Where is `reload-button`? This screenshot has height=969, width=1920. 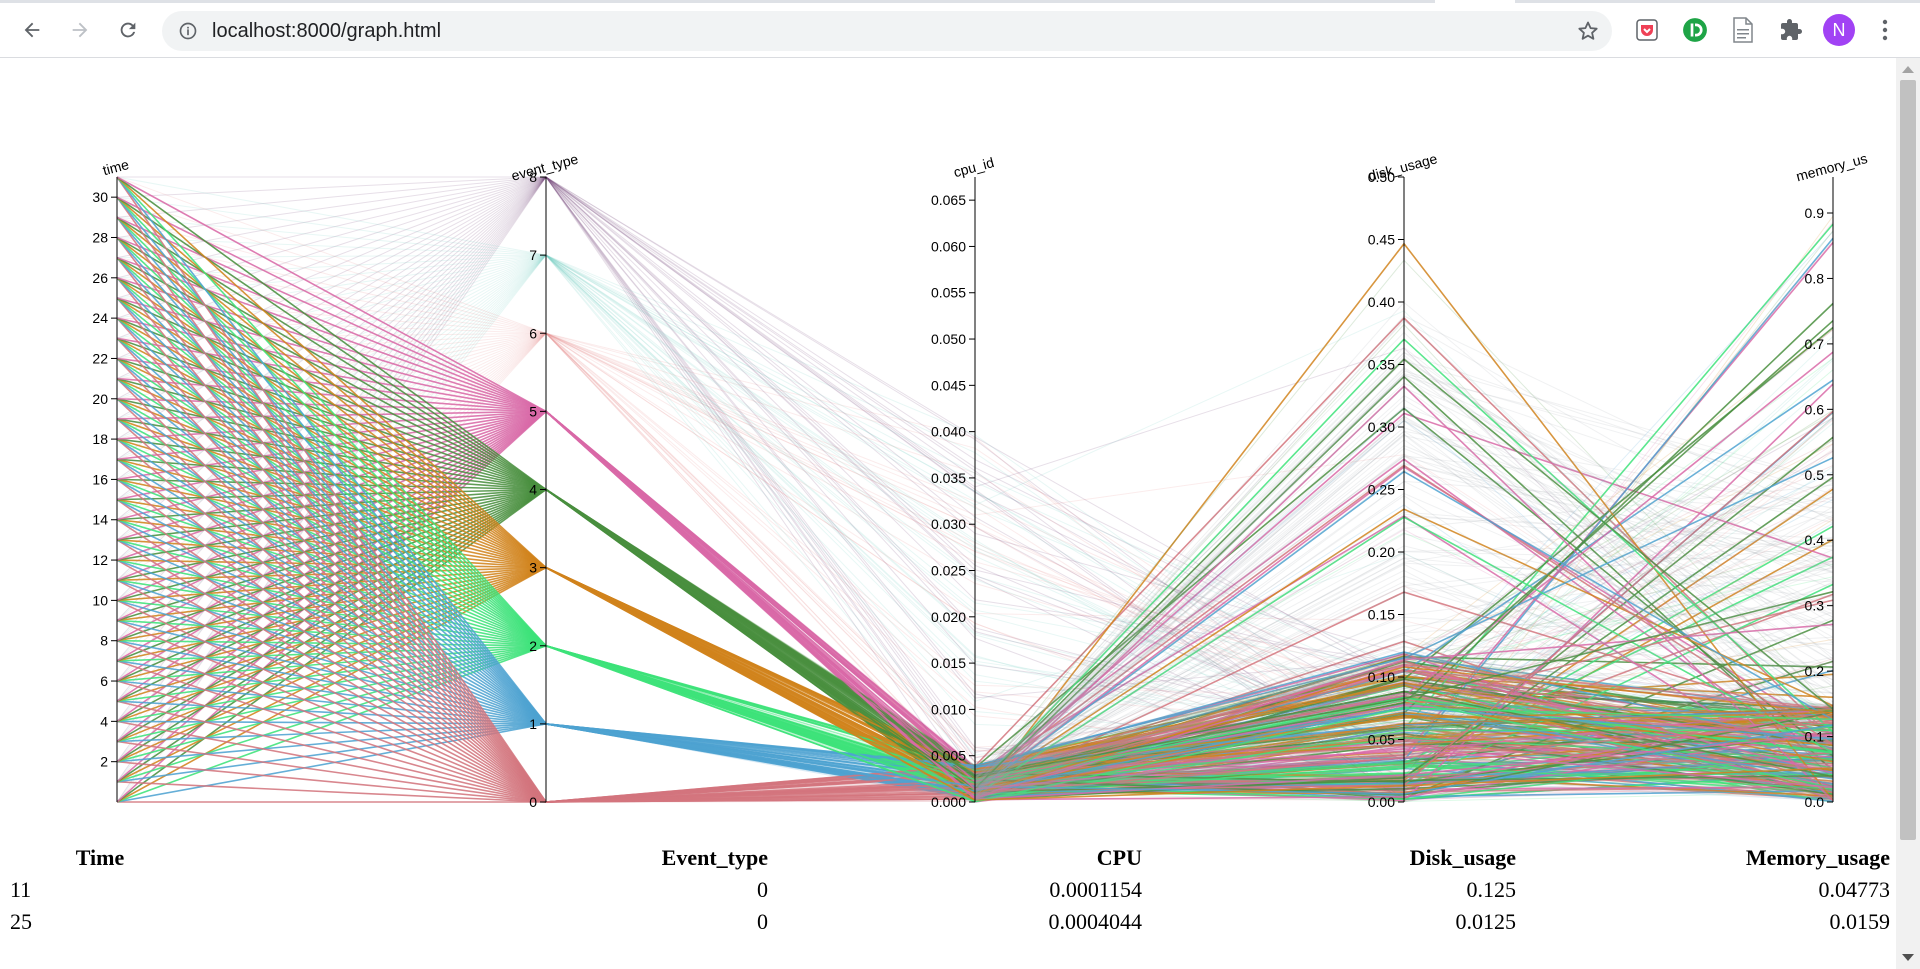
reload-button is located at coordinates (128, 30).